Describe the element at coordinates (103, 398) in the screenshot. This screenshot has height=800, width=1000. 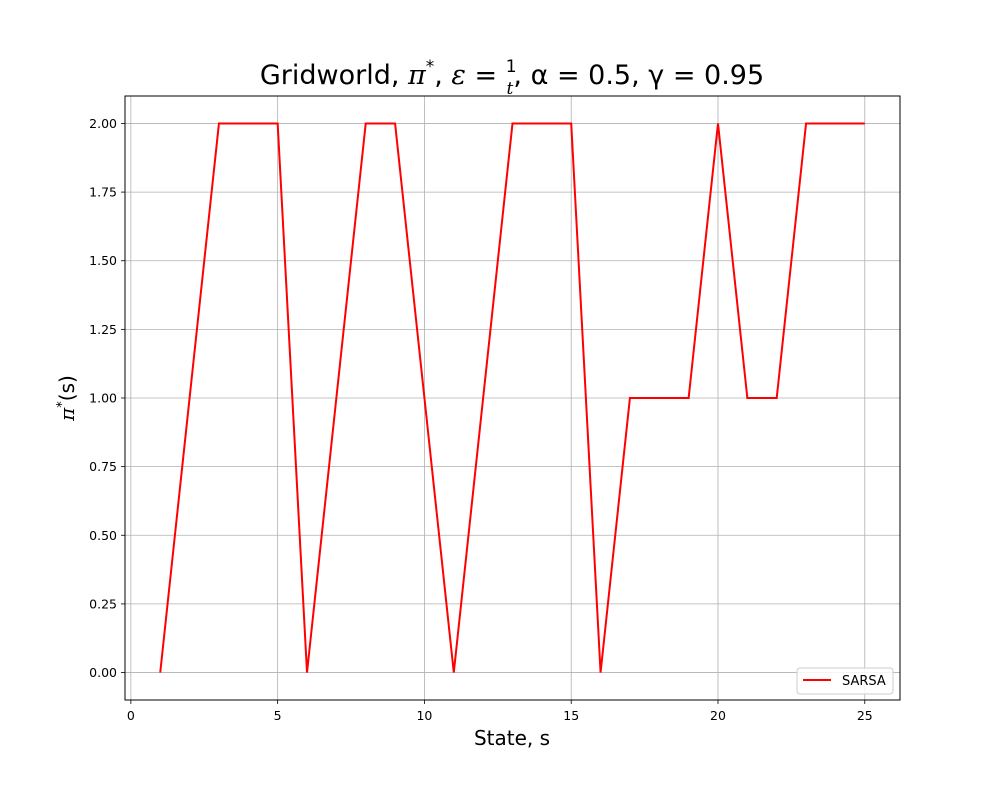
I see `y-tick-label: 1.00` at that location.